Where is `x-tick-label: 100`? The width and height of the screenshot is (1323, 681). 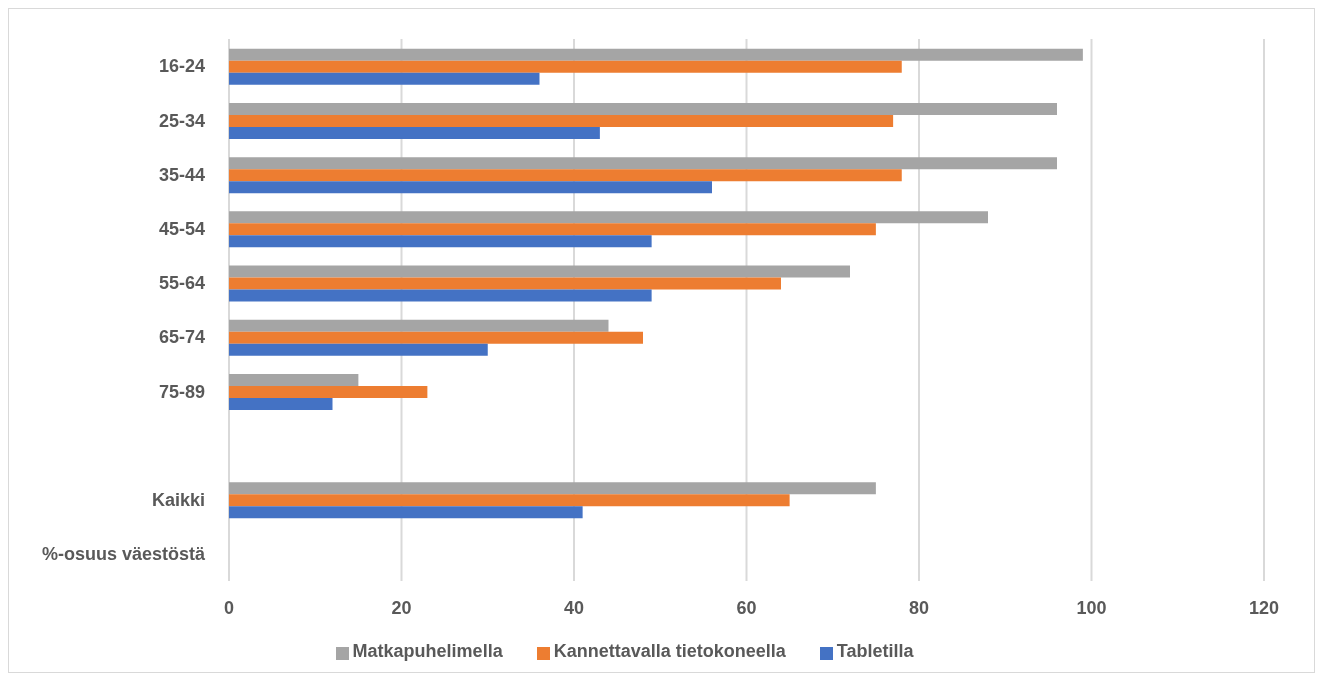 x-tick-label: 100 is located at coordinates (1091, 607).